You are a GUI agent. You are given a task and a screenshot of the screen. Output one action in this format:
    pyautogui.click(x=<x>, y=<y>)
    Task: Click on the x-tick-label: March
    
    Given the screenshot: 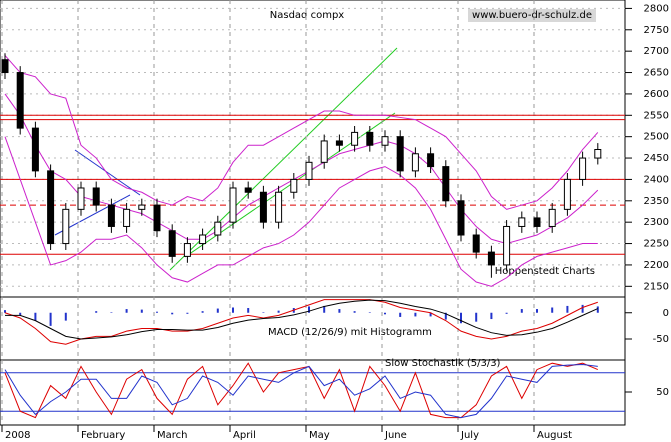 What is the action you would take?
    pyautogui.click(x=172, y=435)
    